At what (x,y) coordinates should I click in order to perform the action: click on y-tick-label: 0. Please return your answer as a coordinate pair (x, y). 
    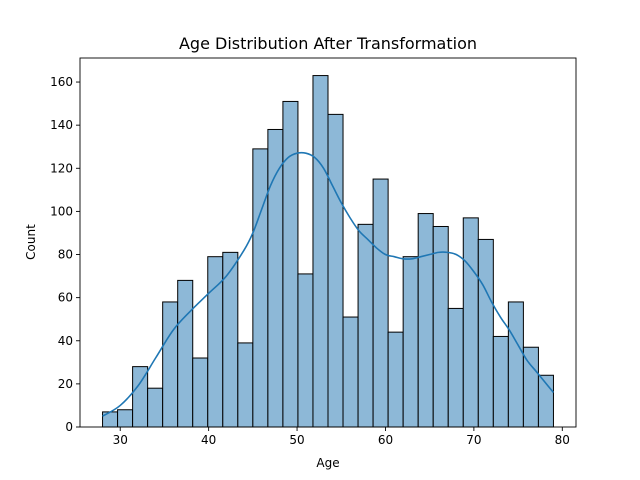
    Looking at the image, I should click on (69, 427).